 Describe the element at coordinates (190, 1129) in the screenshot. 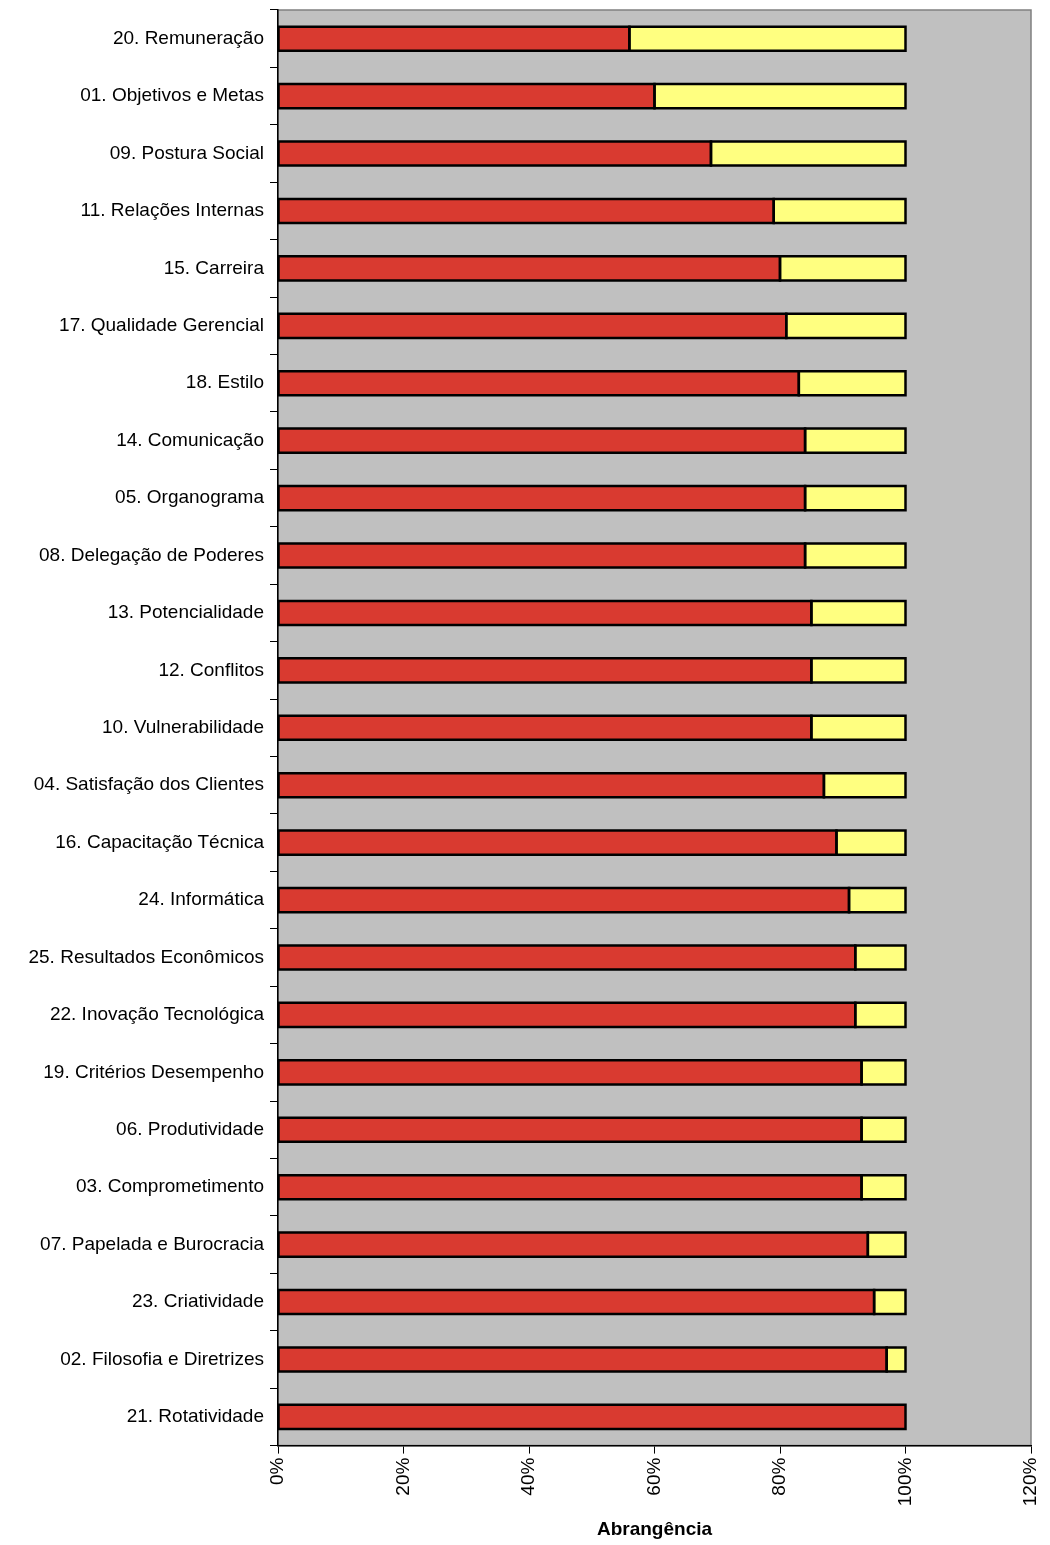

I see `y-tick-label: 06. Produtividade` at that location.